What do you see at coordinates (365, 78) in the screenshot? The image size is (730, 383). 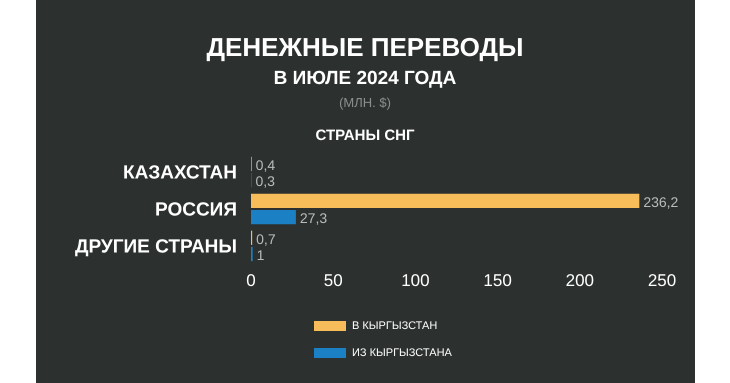 I see `chart-subtitle: В ИЮЛЕ 2024 ГОДА` at bounding box center [365, 78].